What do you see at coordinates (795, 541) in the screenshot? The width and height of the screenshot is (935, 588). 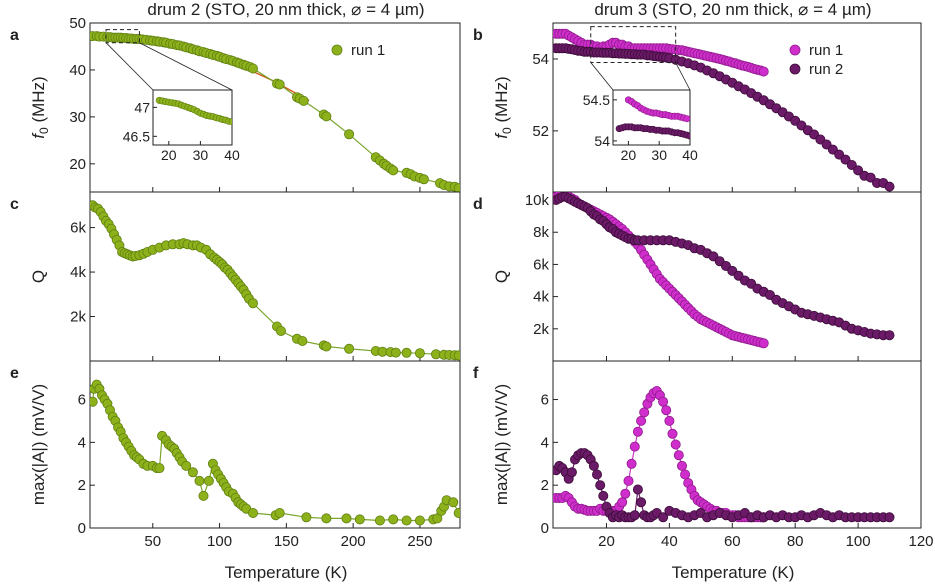 I see `x-tick-label: 80` at bounding box center [795, 541].